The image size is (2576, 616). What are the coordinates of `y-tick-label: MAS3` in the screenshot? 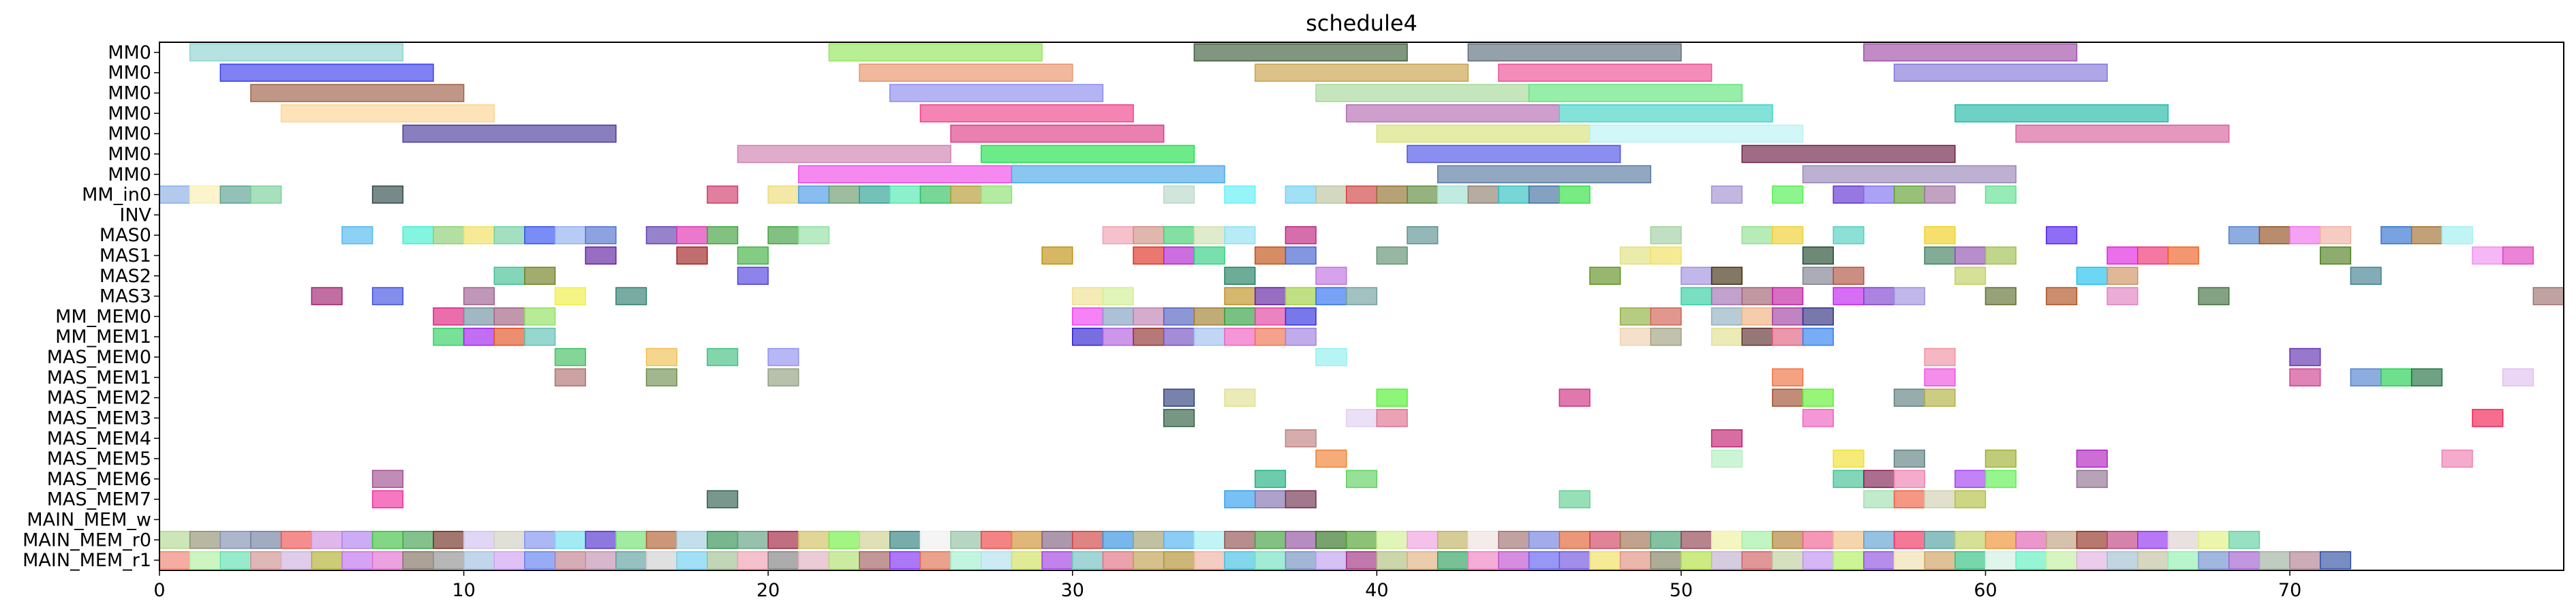 It's located at (125, 296).